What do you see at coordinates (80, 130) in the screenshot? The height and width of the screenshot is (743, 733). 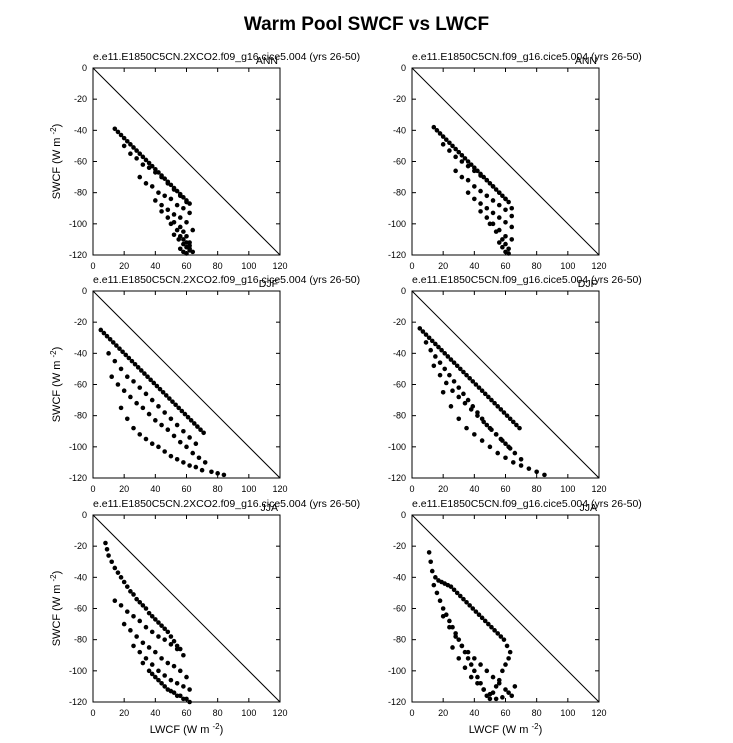 I see `y-tick-label: -40` at bounding box center [80, 130].